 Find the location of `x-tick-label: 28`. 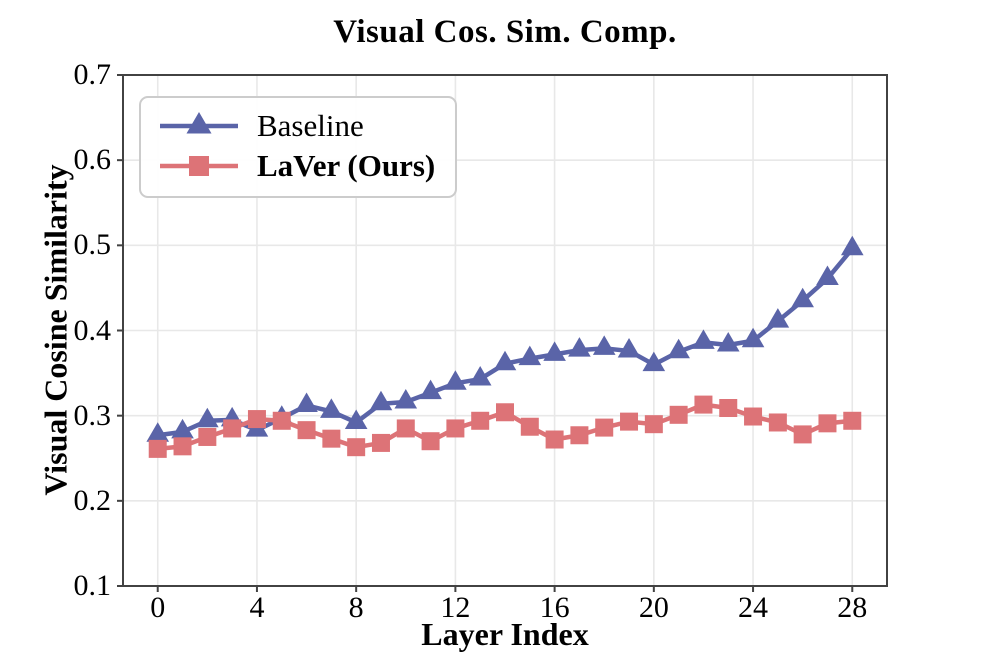

x-tick-label: 28 is located at coordinates (852, 607).